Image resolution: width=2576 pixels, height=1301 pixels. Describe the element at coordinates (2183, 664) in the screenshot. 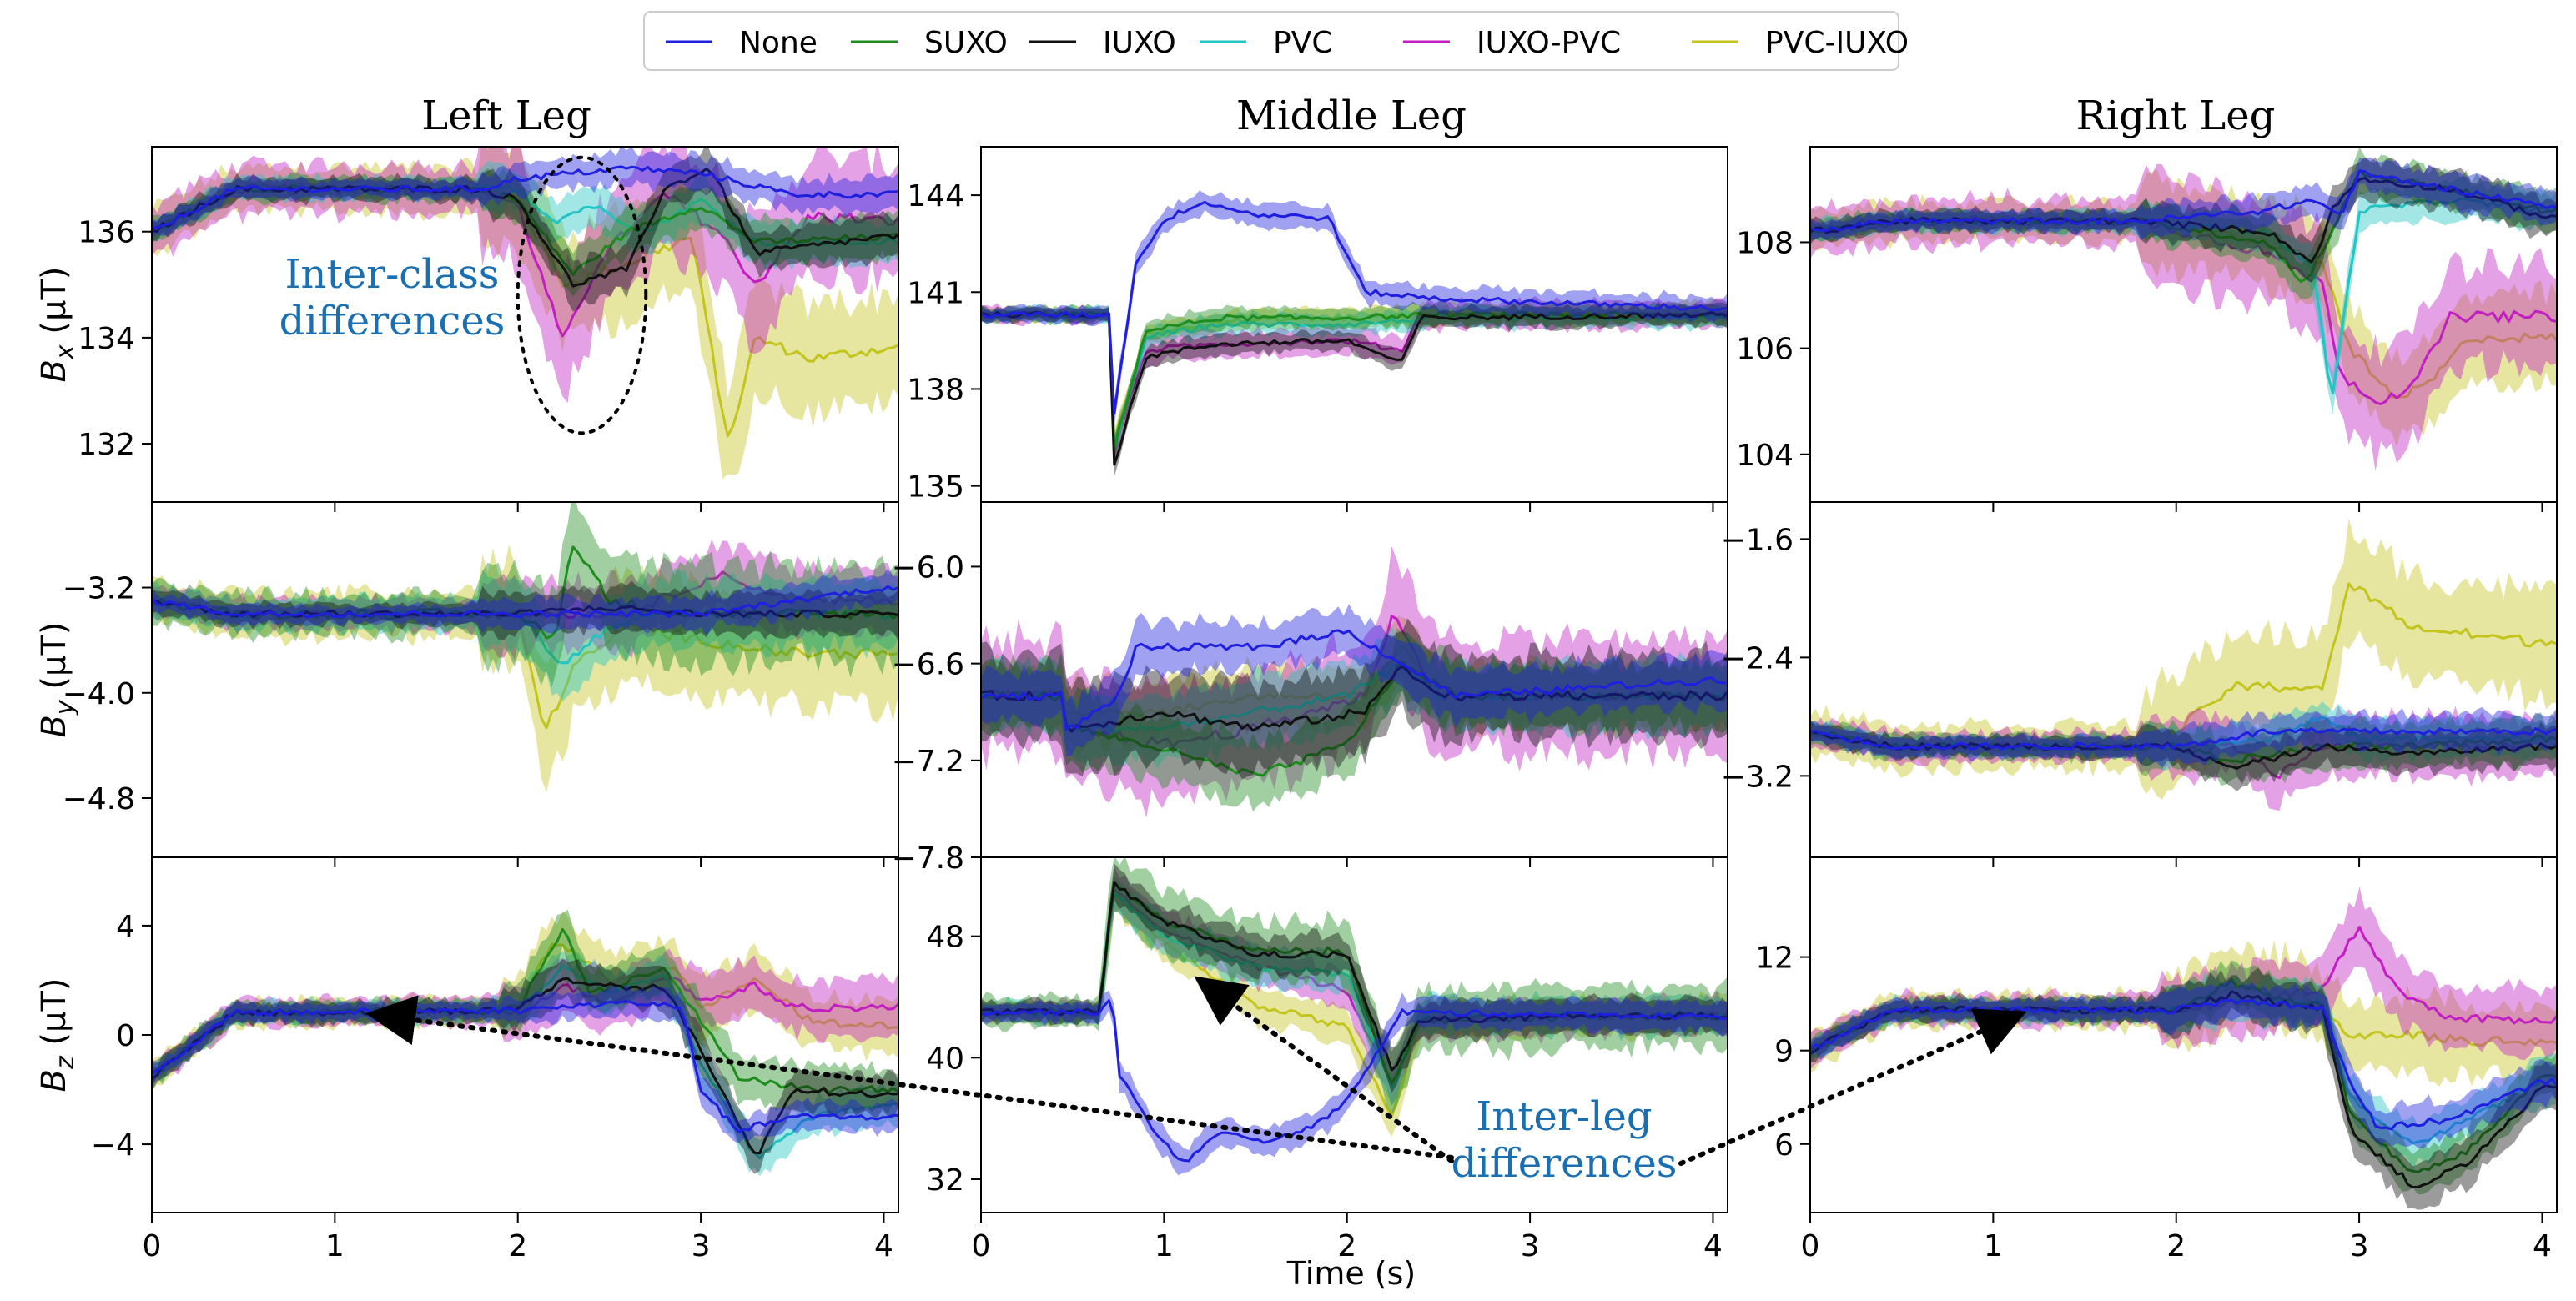

I see `plot-area-right-by` at that location.